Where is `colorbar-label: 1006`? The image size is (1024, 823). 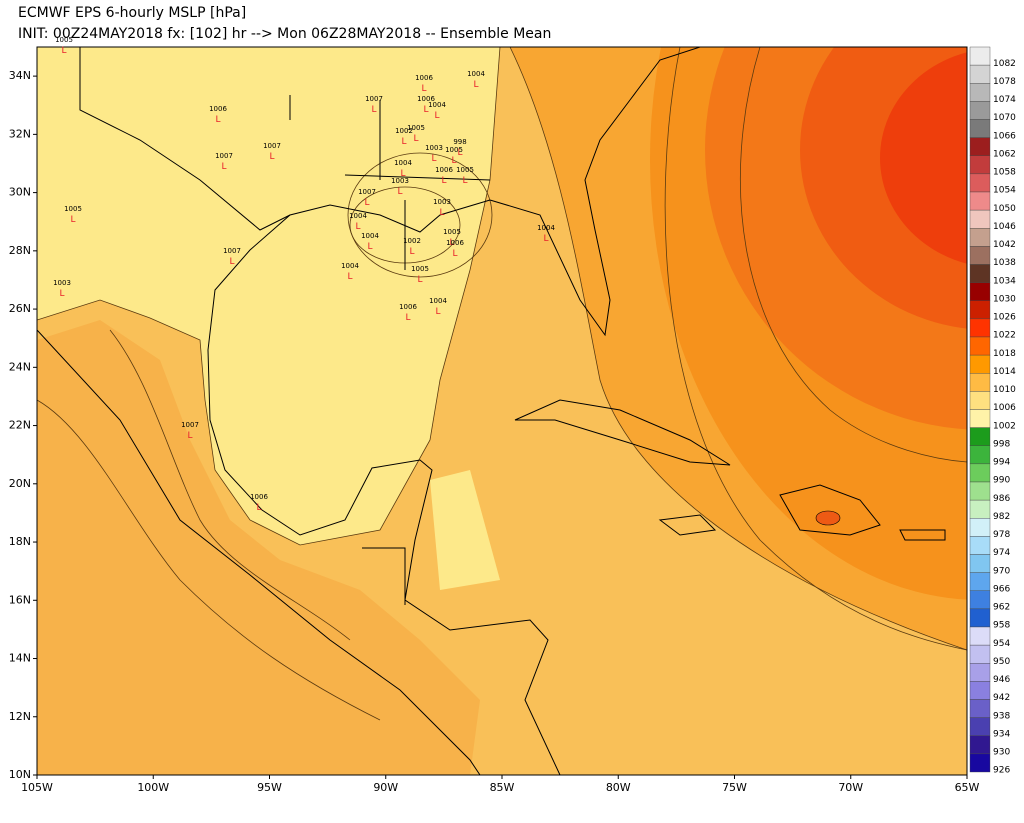
colorbar-label: 1006 is located at coordinates (1004, 408).